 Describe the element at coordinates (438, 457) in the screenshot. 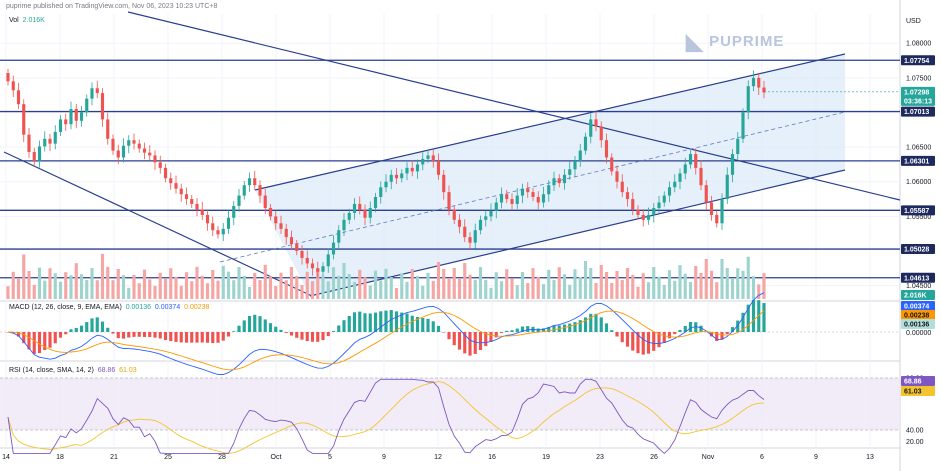

I see `time-axis: 14 18 21 25 28 Oct 5 9 12 16 19 23 26 Nov 6 9 13` at that location.